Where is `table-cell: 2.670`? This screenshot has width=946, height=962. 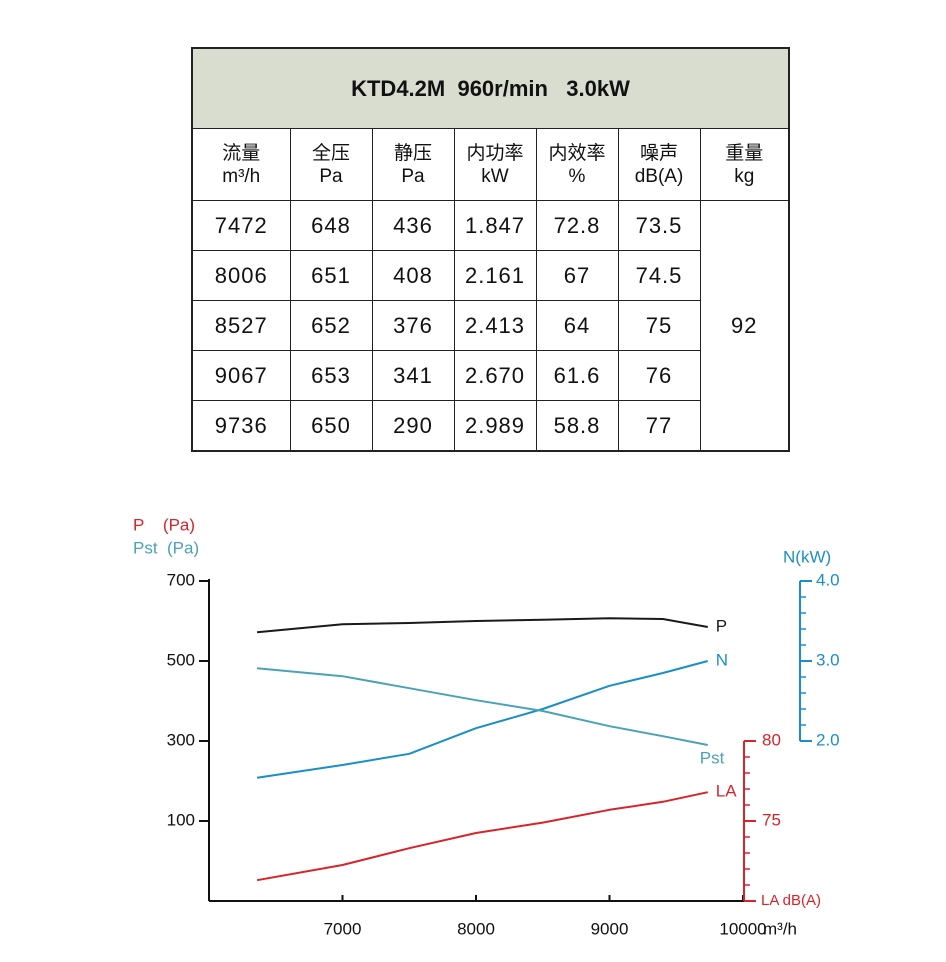
table-cell: 2.670 is located at coordinates (495, 375).